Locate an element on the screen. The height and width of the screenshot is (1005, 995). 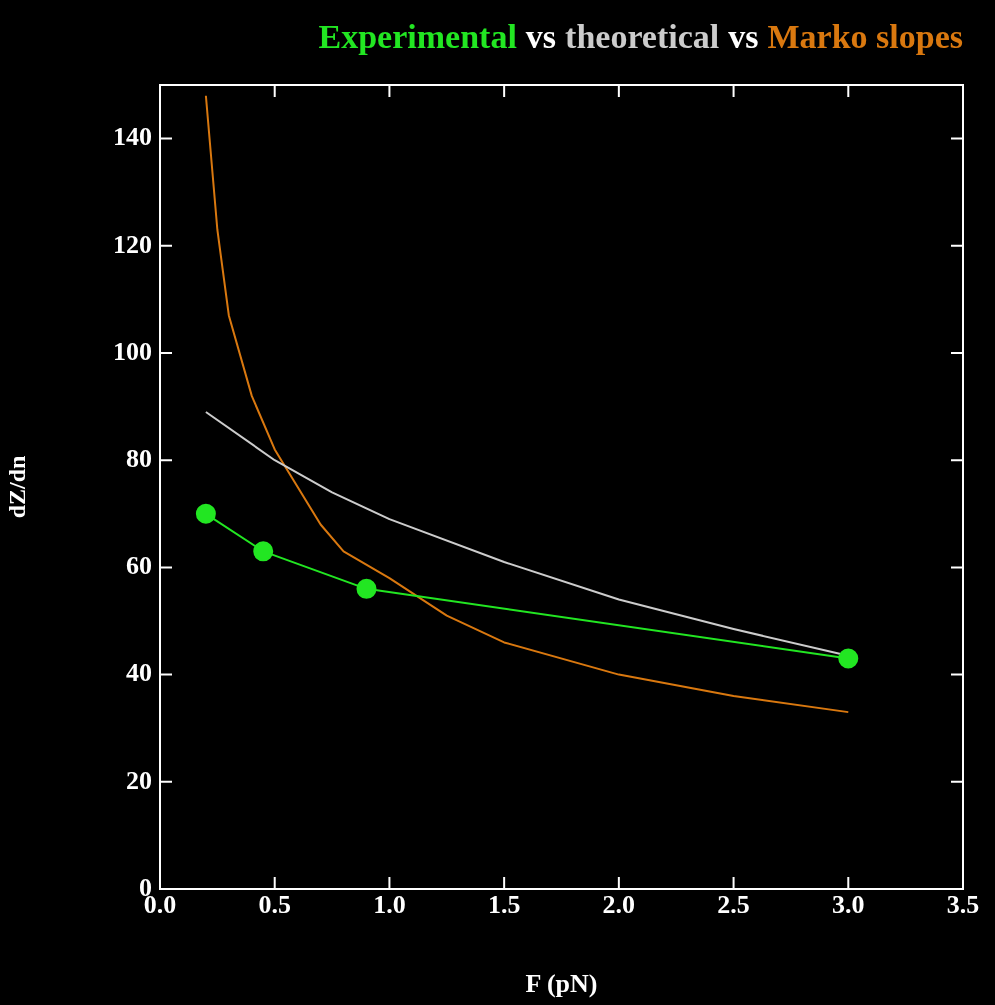
x-tick-label: 3.0 is located at coordinates (848, 905).